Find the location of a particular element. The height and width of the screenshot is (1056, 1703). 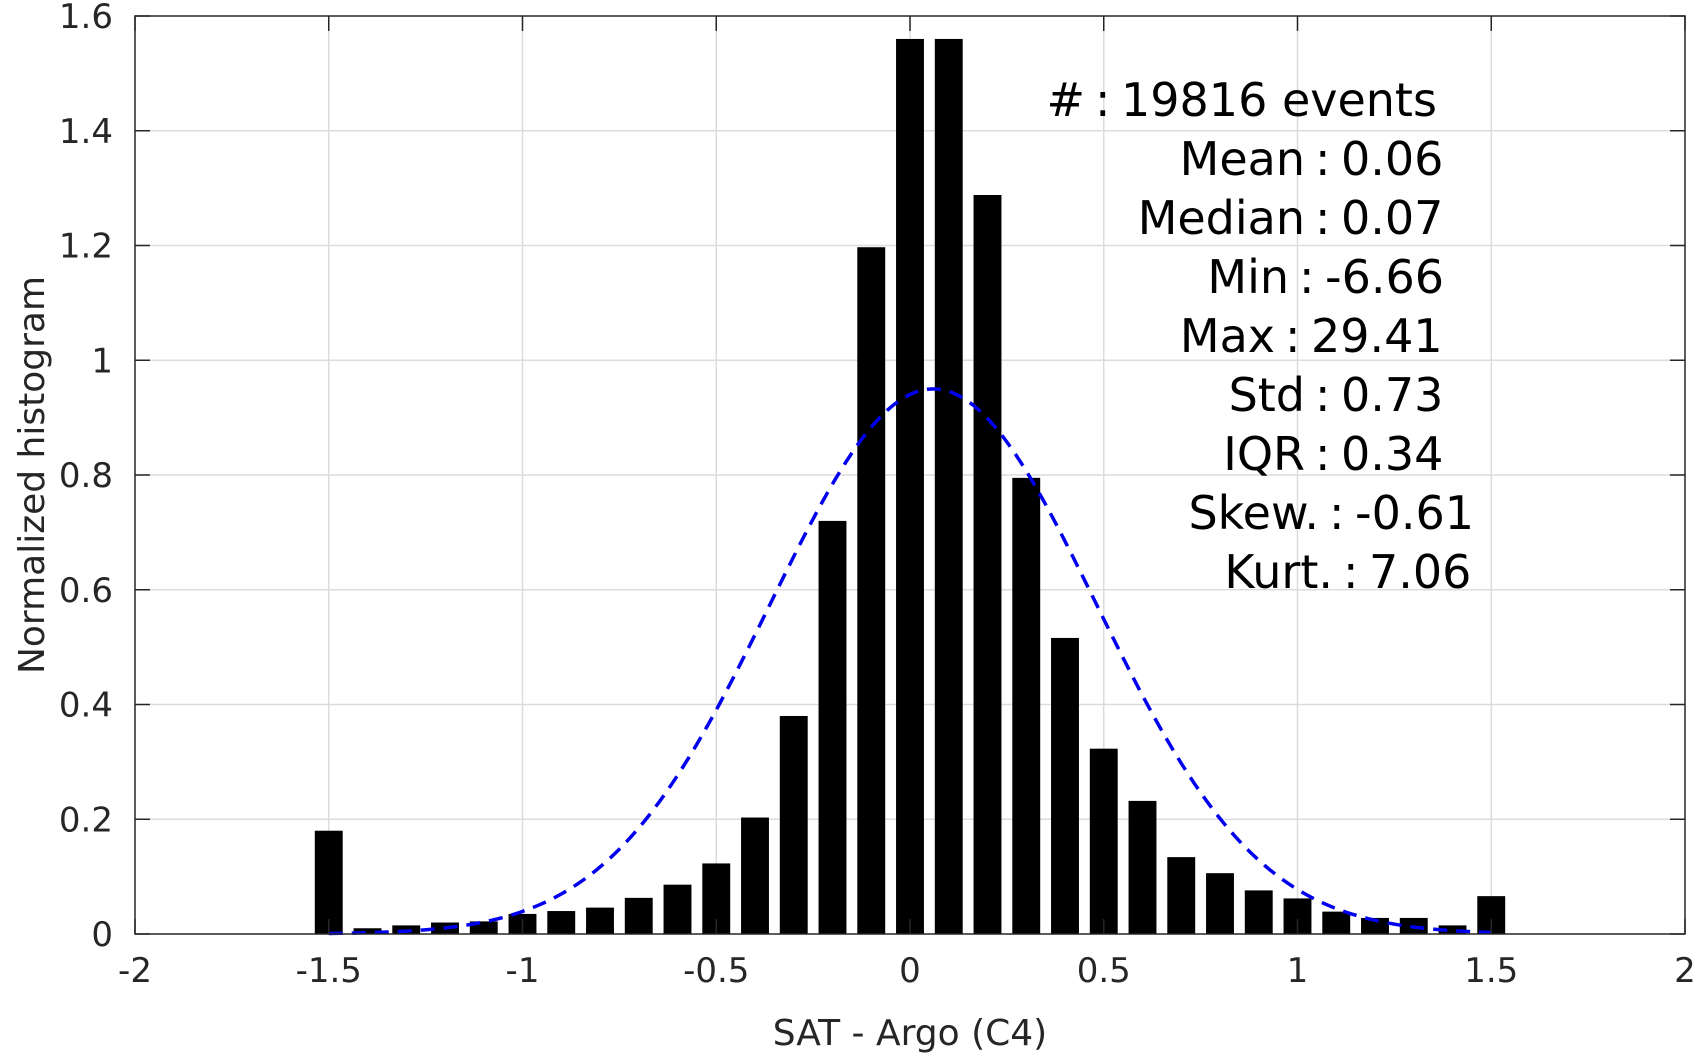

stat-label: Min is located at coordinates (1248, 277).